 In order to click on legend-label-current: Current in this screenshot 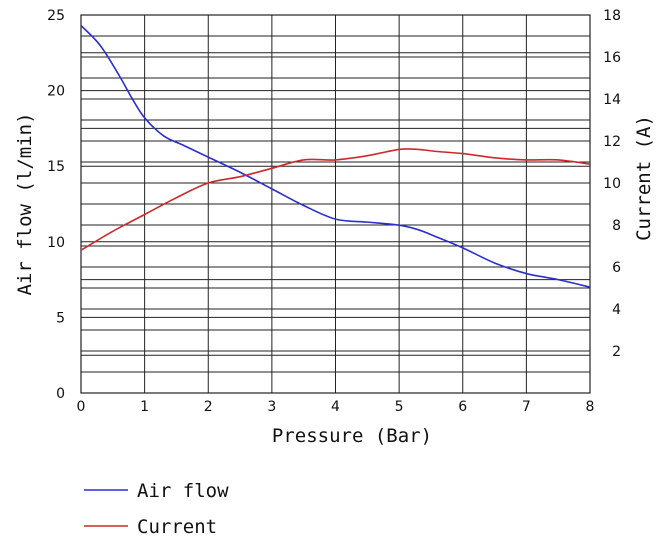, I will do `click(177, 527)`.